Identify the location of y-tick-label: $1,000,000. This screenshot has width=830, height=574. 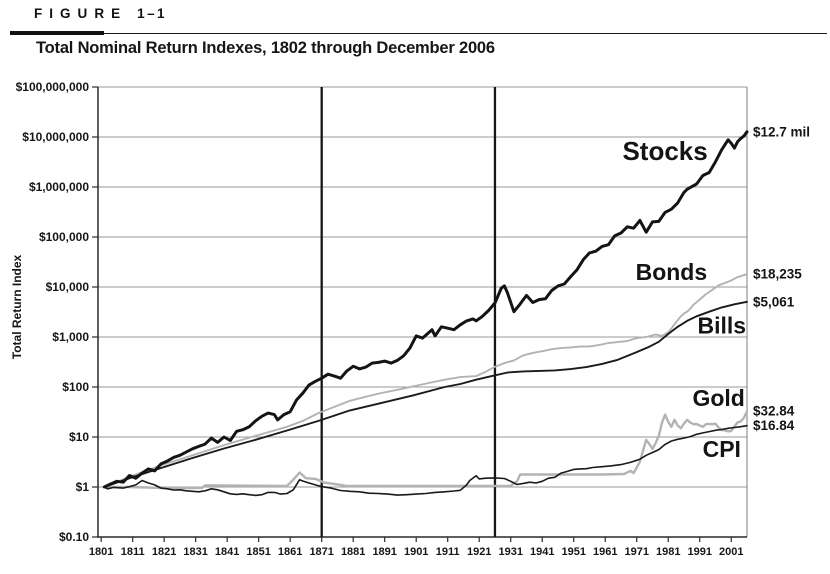
(59, 187).